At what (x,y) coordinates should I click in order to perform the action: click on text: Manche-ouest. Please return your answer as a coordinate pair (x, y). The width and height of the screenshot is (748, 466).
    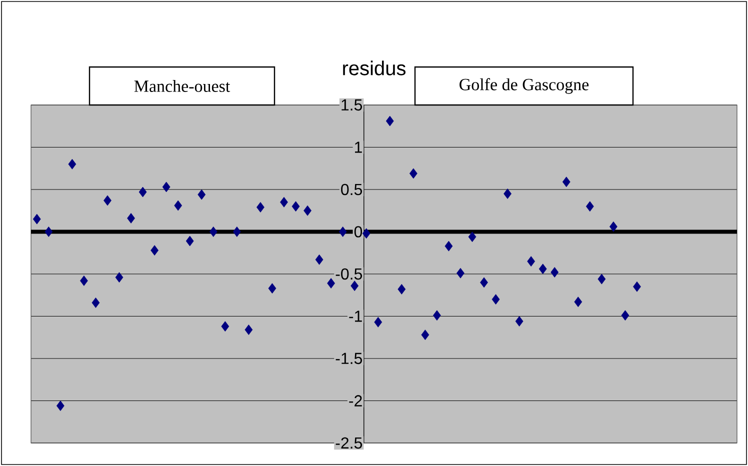
    Looking at the image, I should click on (182, 86).